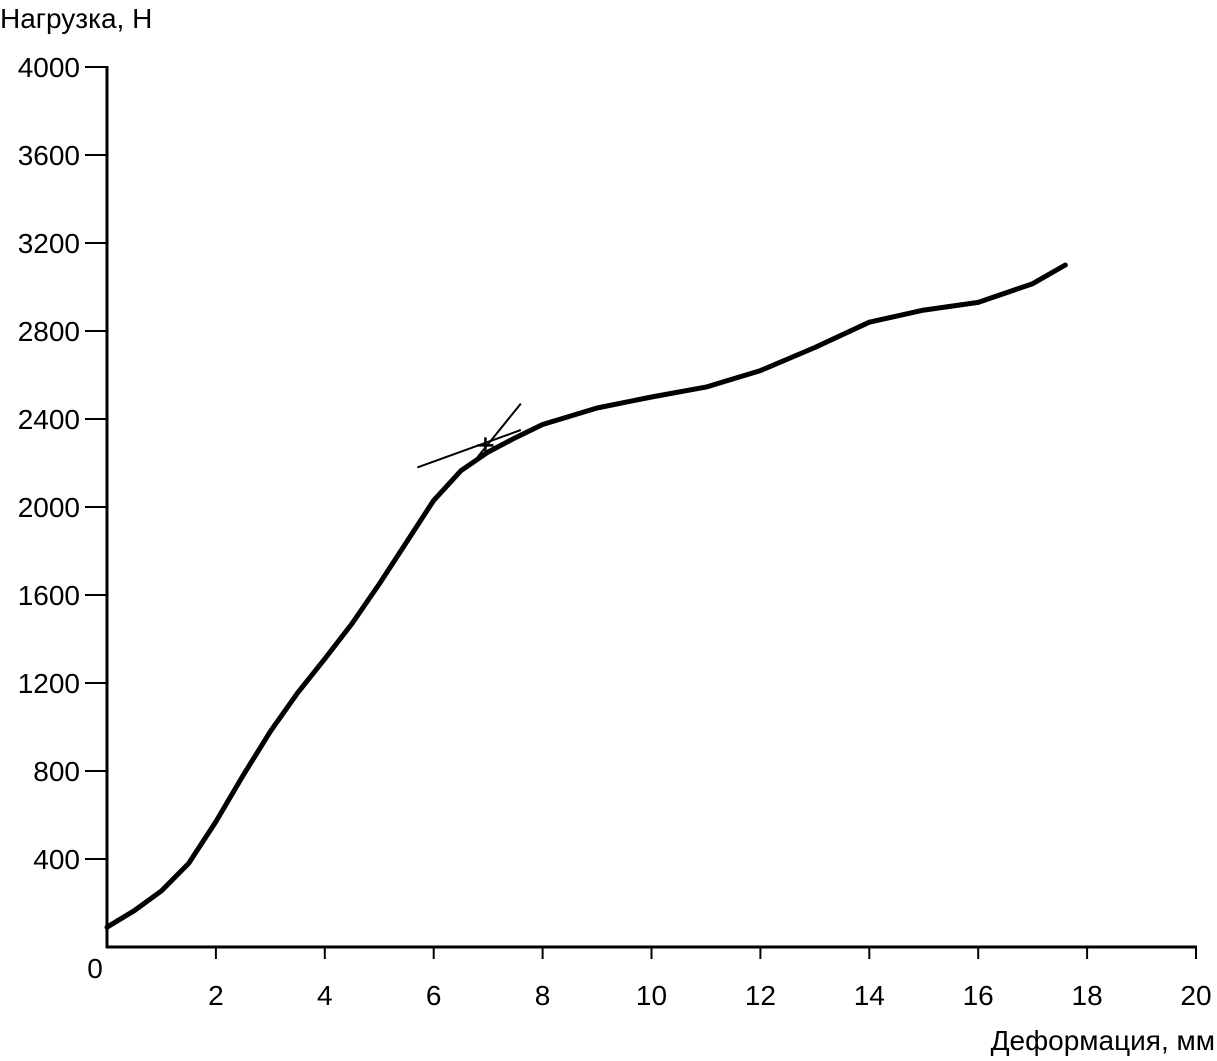 This screenshot has width=1217, height=1061. I want to click on x-tick-label: 12, so click(760, 995).